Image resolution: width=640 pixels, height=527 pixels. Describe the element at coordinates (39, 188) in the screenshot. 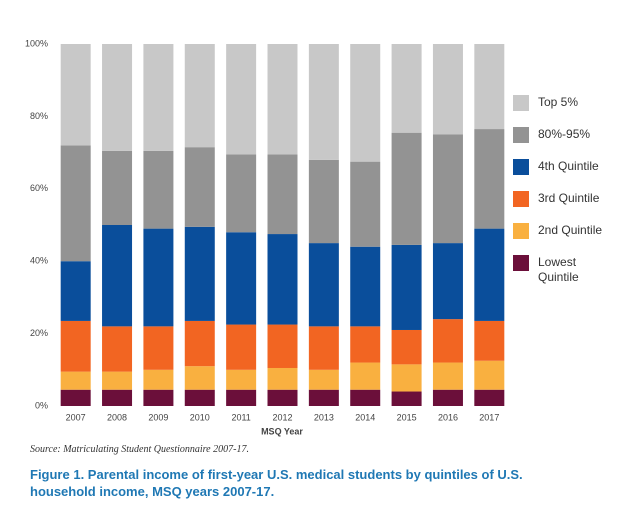

I see `y-tick-label: 60%` at that location.